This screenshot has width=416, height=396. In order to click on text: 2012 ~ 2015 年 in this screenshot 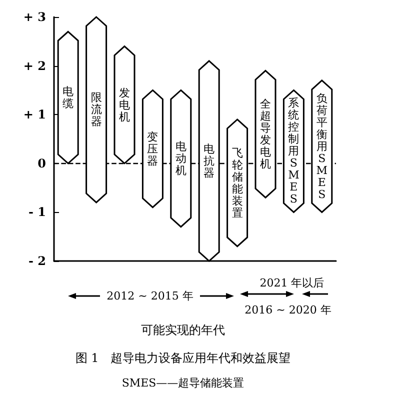, I will do `click(150, 296)`.